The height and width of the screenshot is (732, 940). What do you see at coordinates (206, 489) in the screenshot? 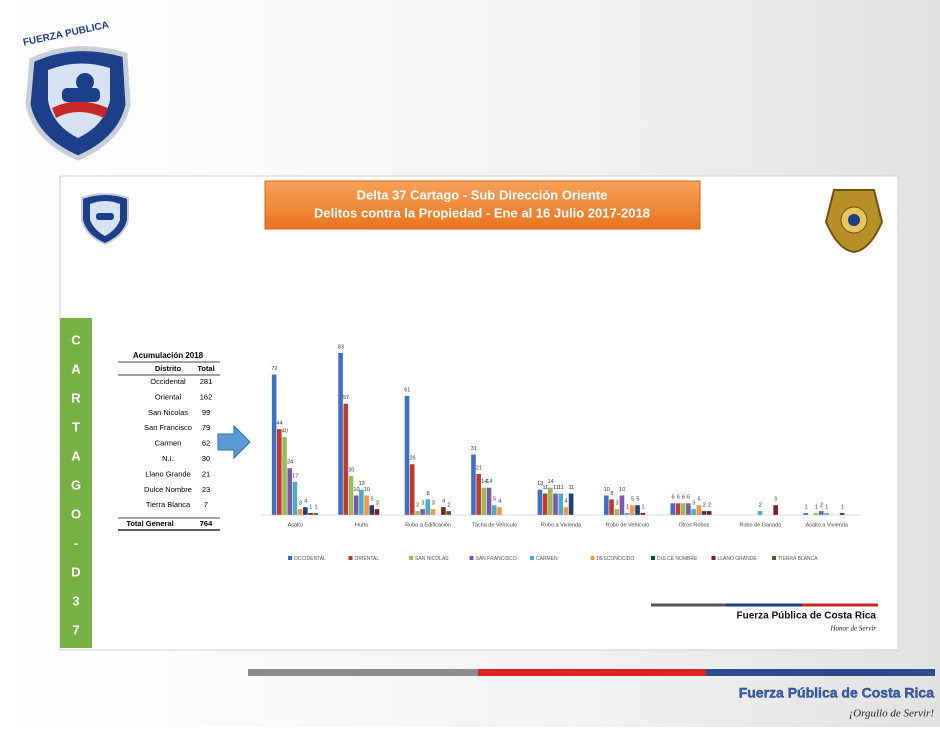
I see `table-cell: 23` at bounding box center [206, 489].